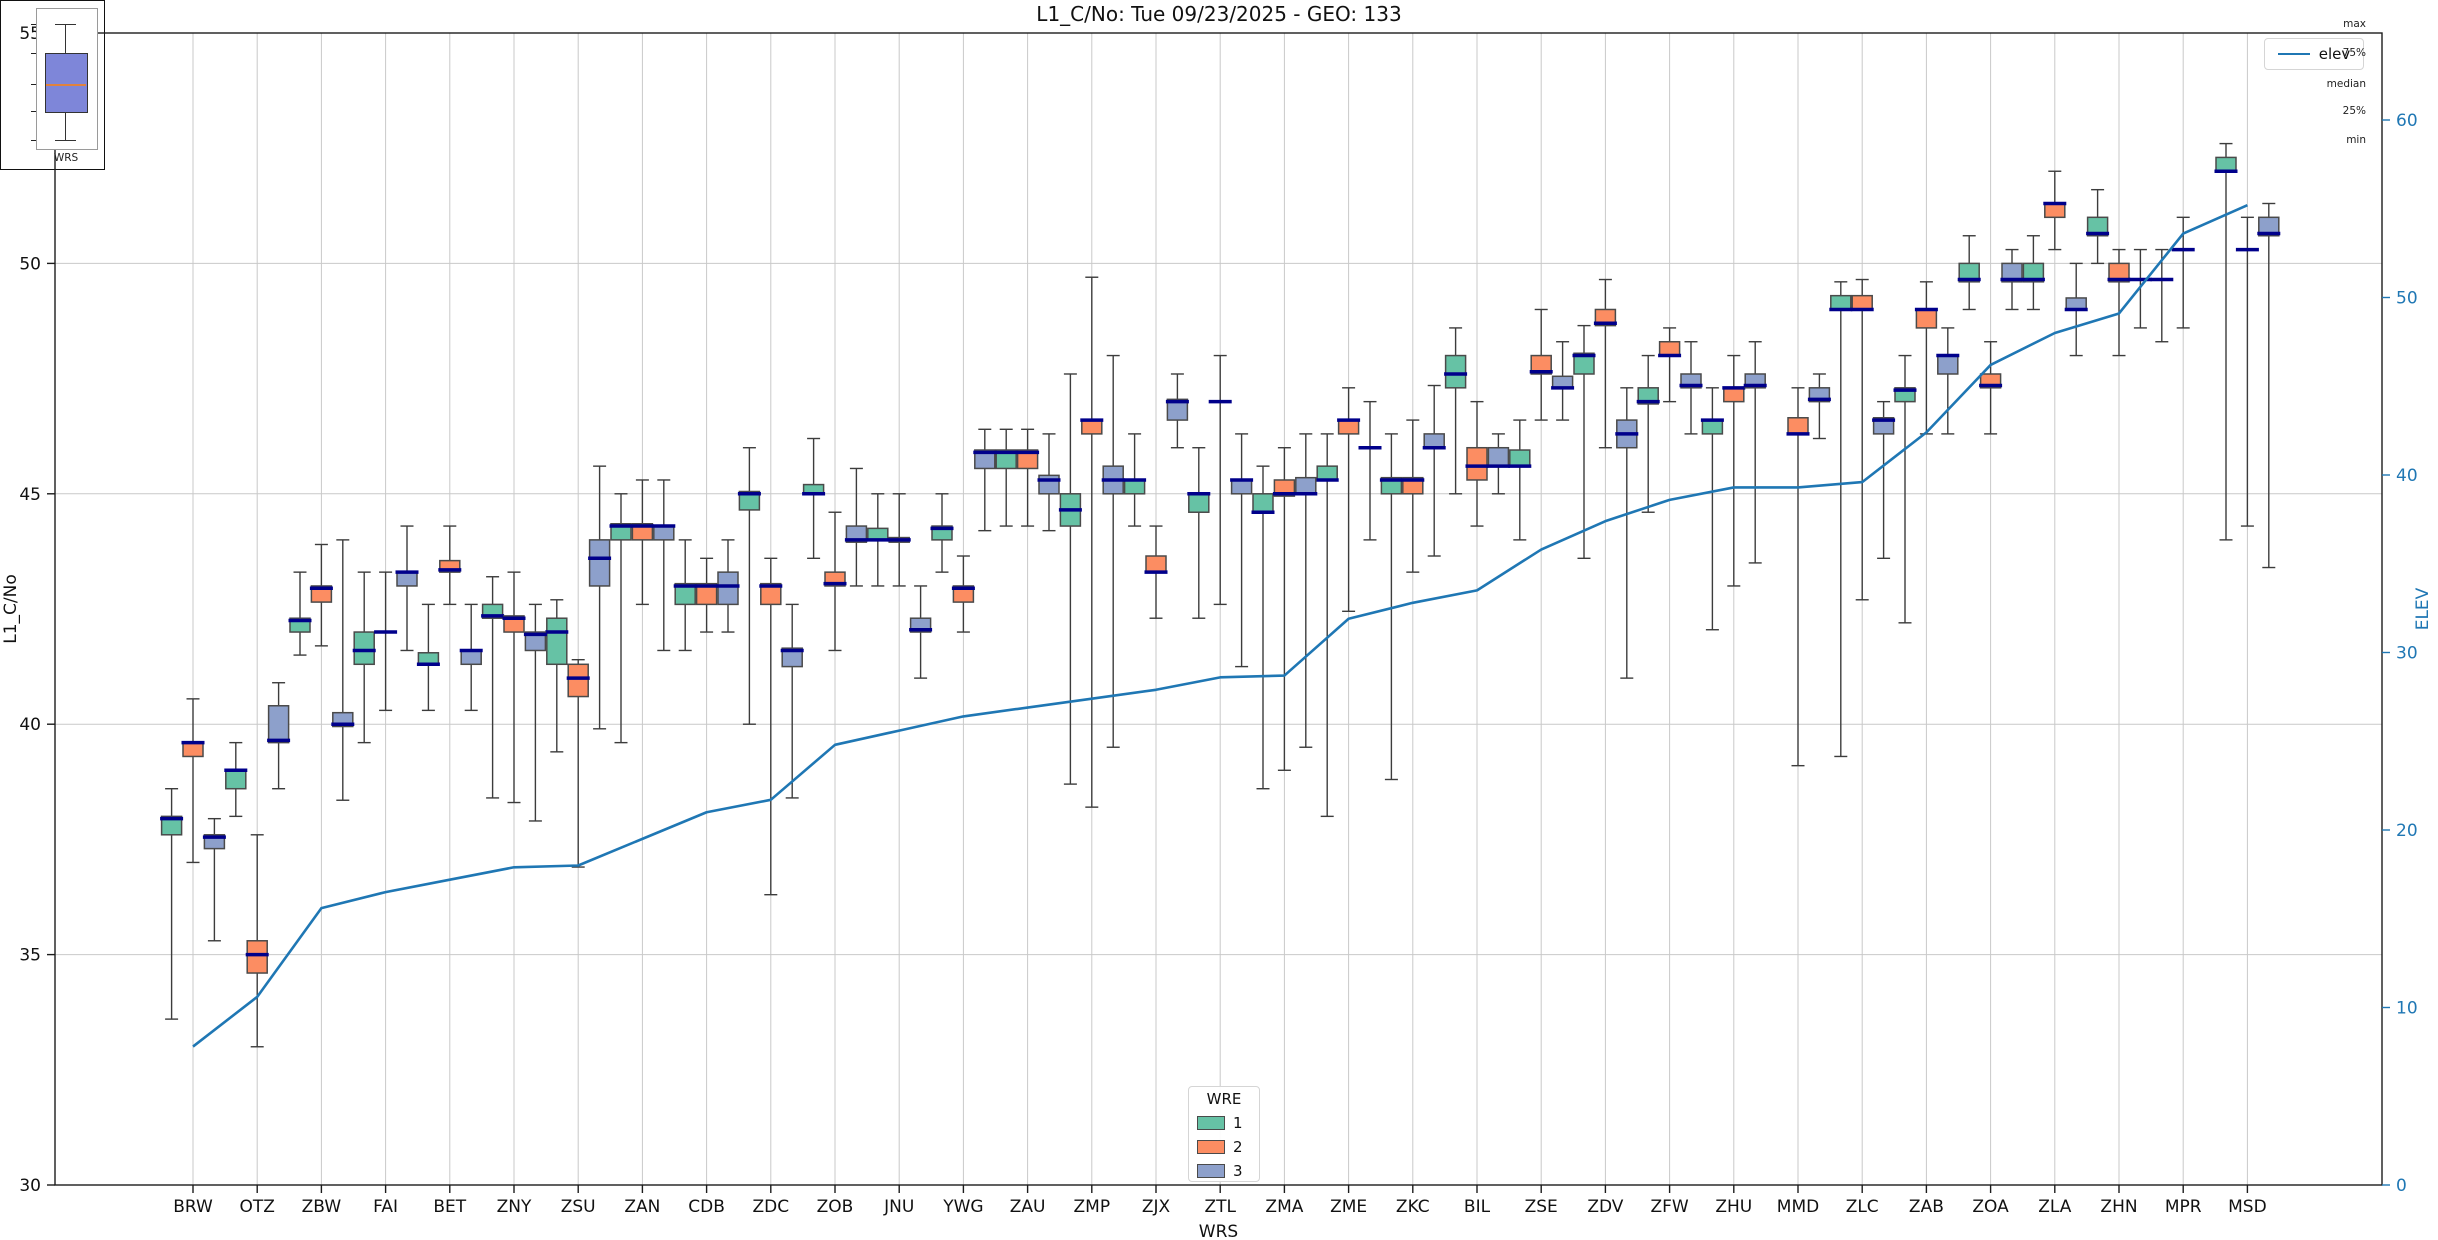 This screenshot has height=1240, width=2438. I want to click on x-tick-label-ZBW: ZBW, so click(322, 1207).